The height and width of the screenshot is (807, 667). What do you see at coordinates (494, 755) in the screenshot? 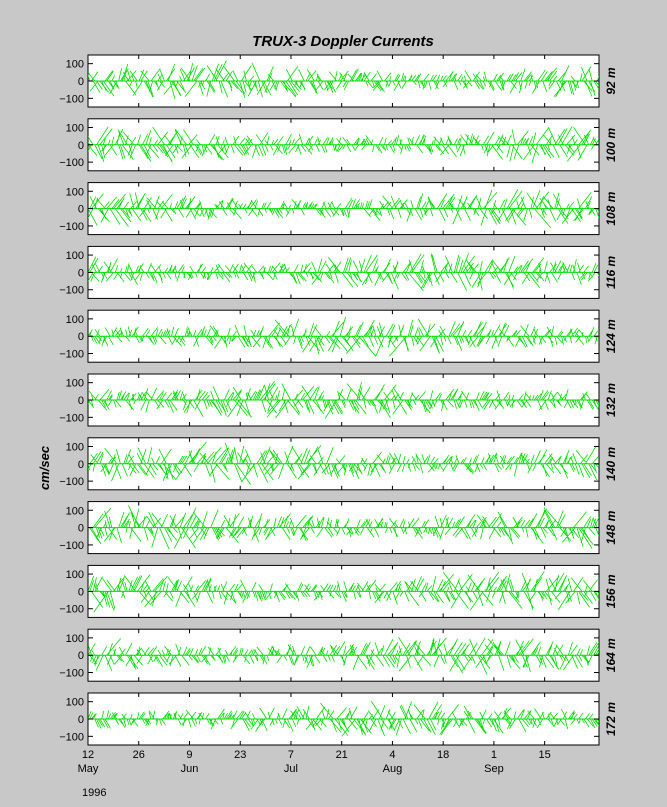
I see `x-tick-day-label: 1` at bounding box center [494, 755].